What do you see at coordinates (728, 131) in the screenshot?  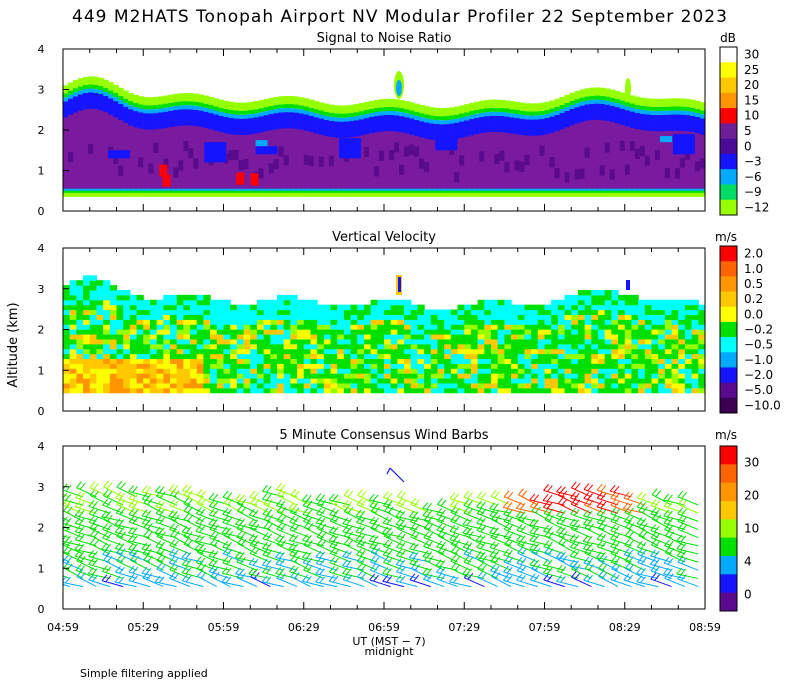 I see `colorbar-swatch` at bounding box center [728, 131].